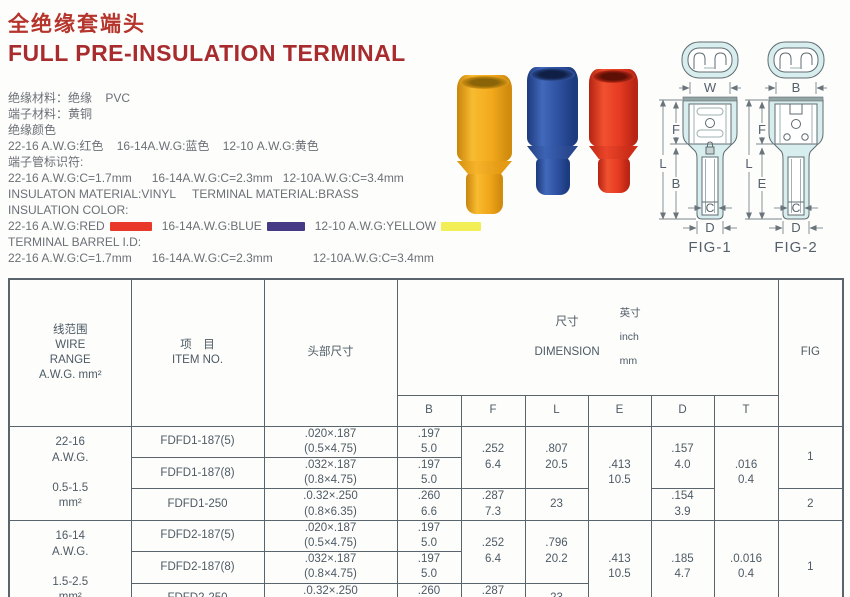  I want to click on col-letter-f: F, so click(493, 410).